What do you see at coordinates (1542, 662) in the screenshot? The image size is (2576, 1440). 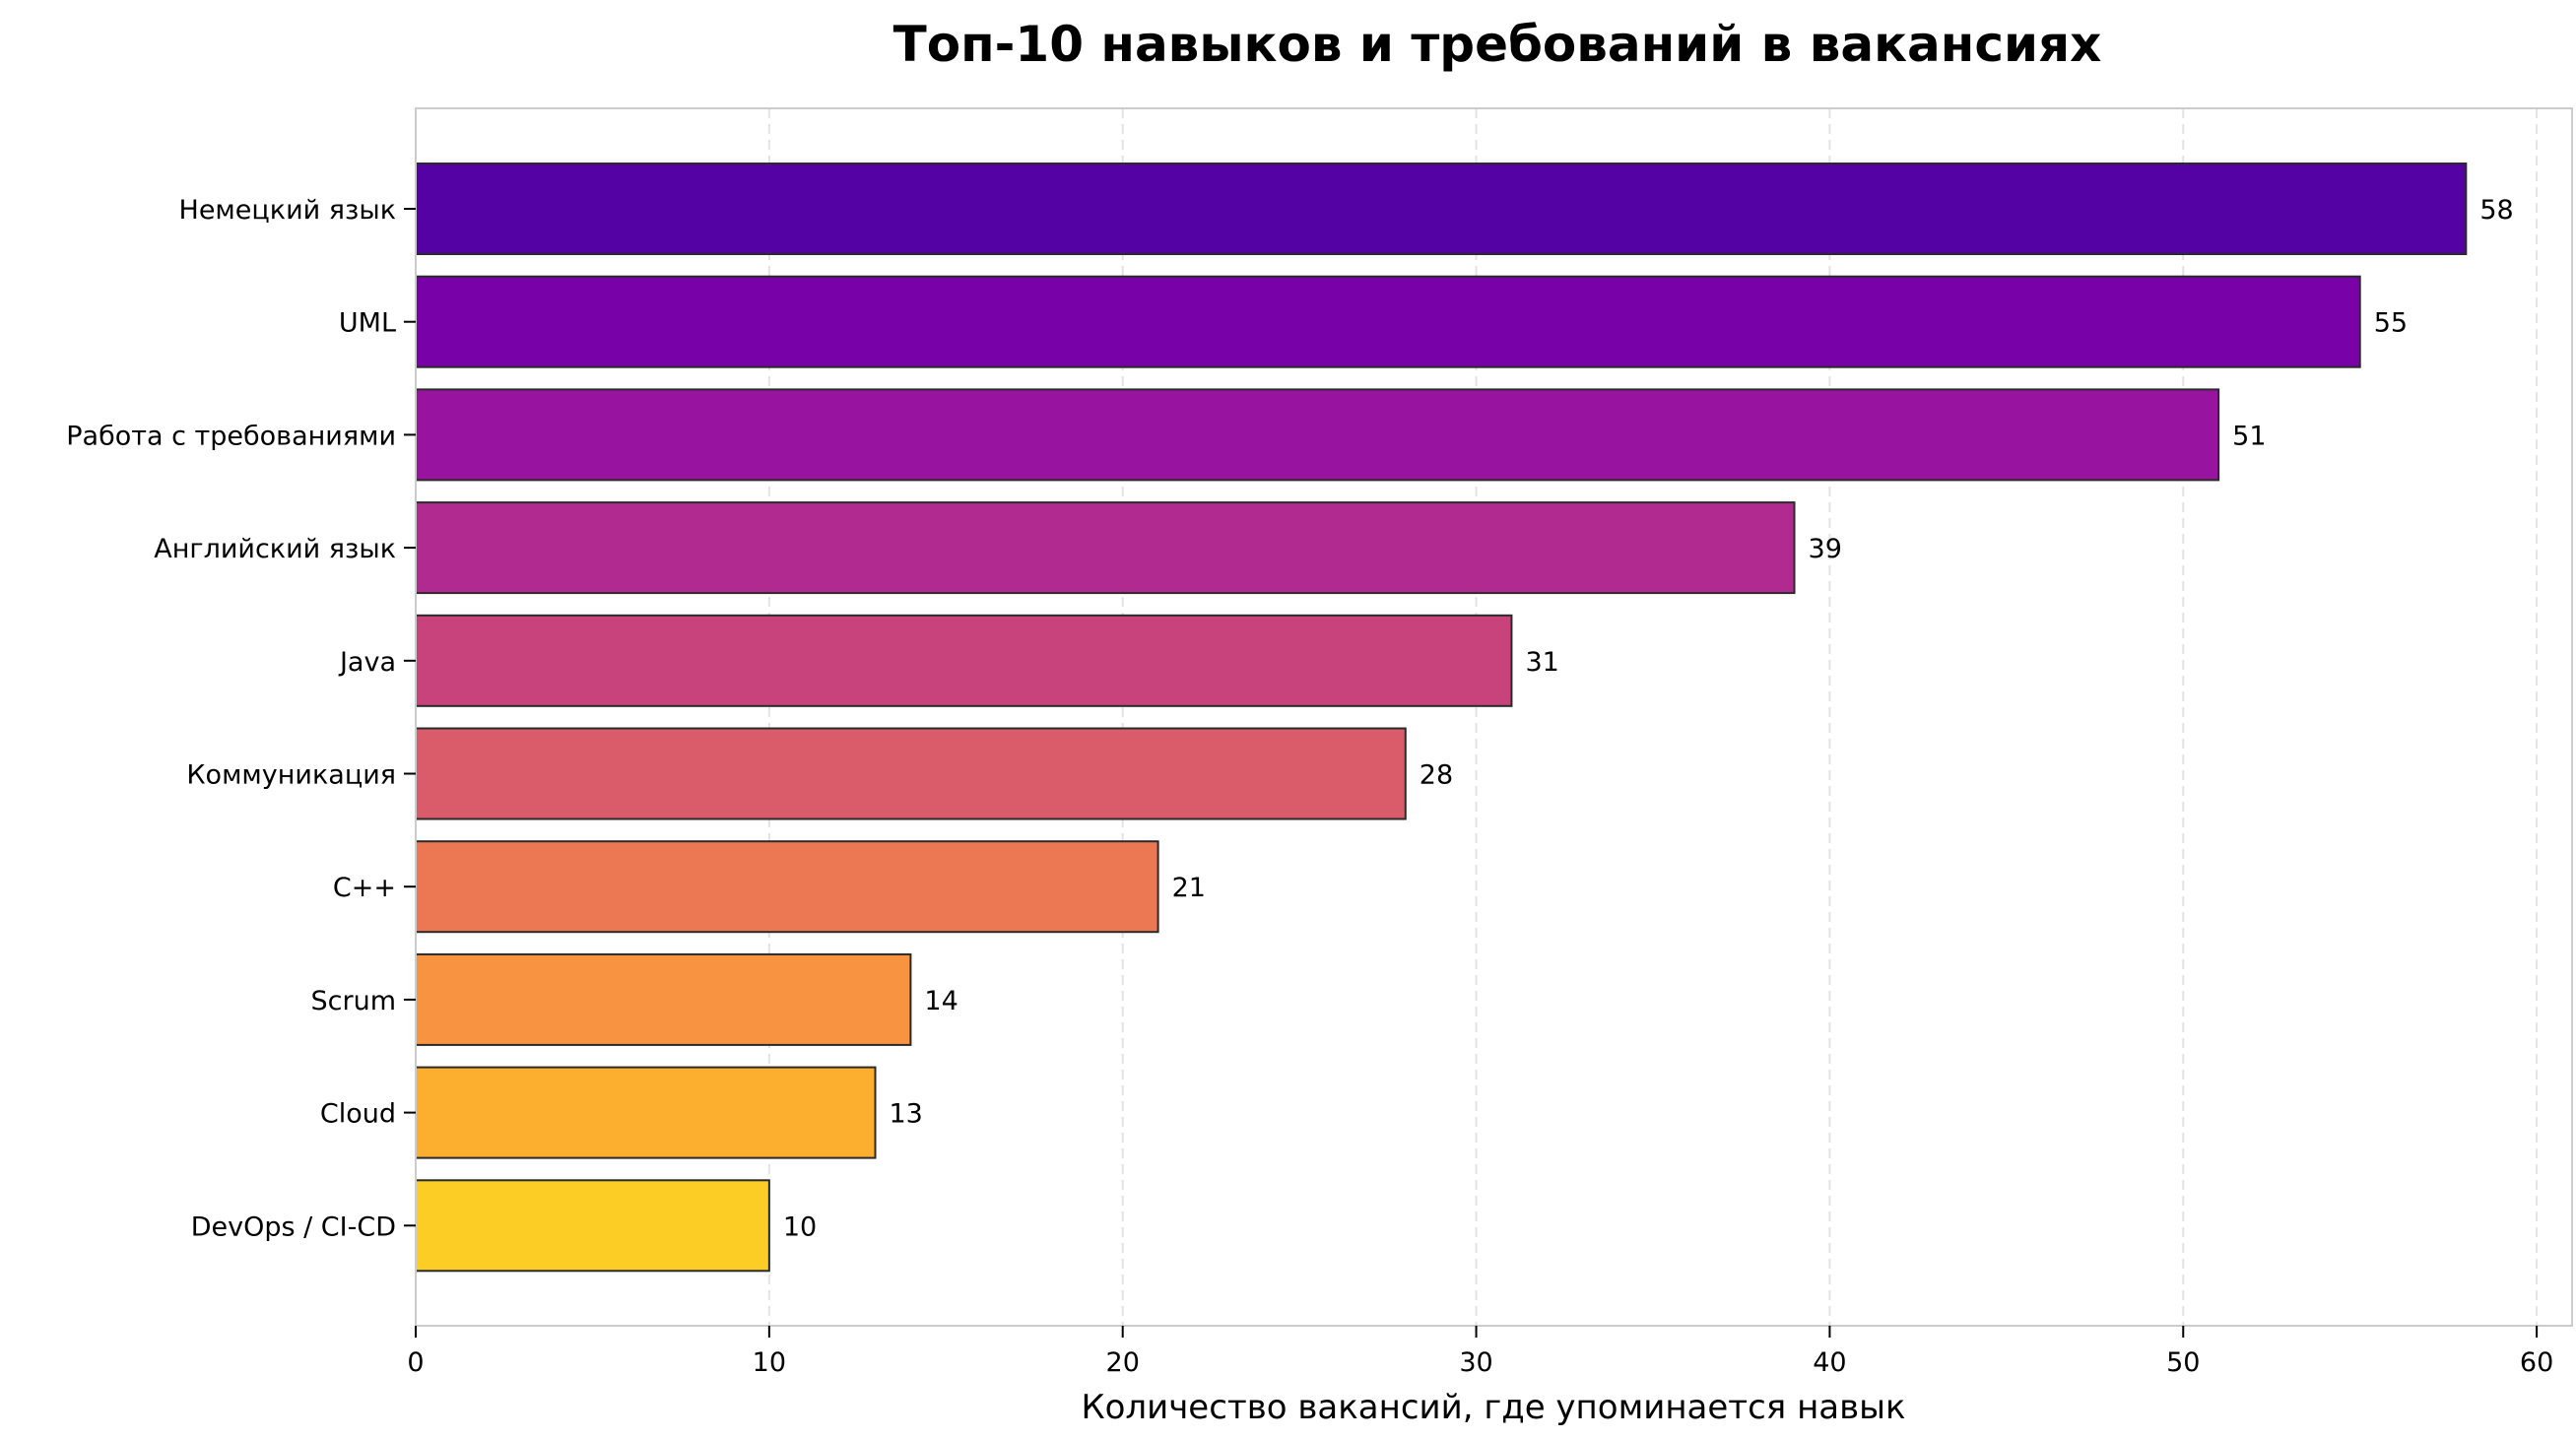 I see `data-label: 31` at bounding box center [1542, 662].